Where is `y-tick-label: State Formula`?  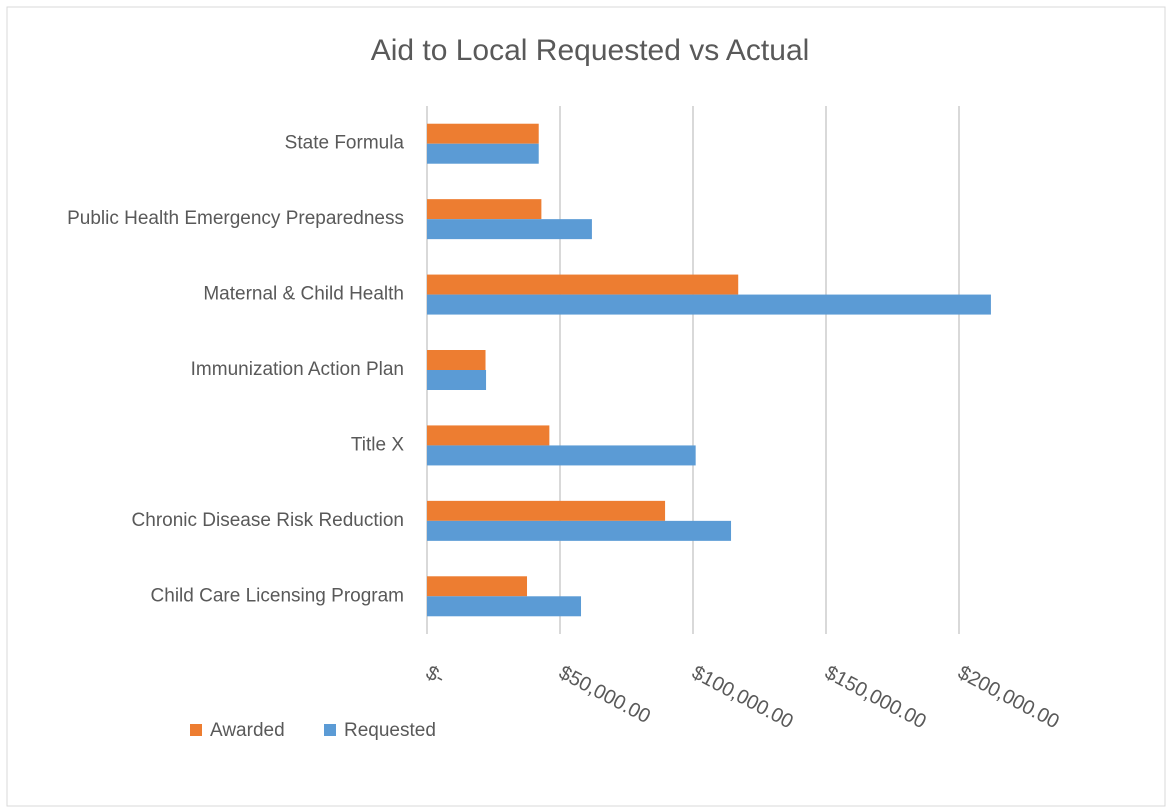 y-tick-label: State Formula is located at coordinates (345, 143).